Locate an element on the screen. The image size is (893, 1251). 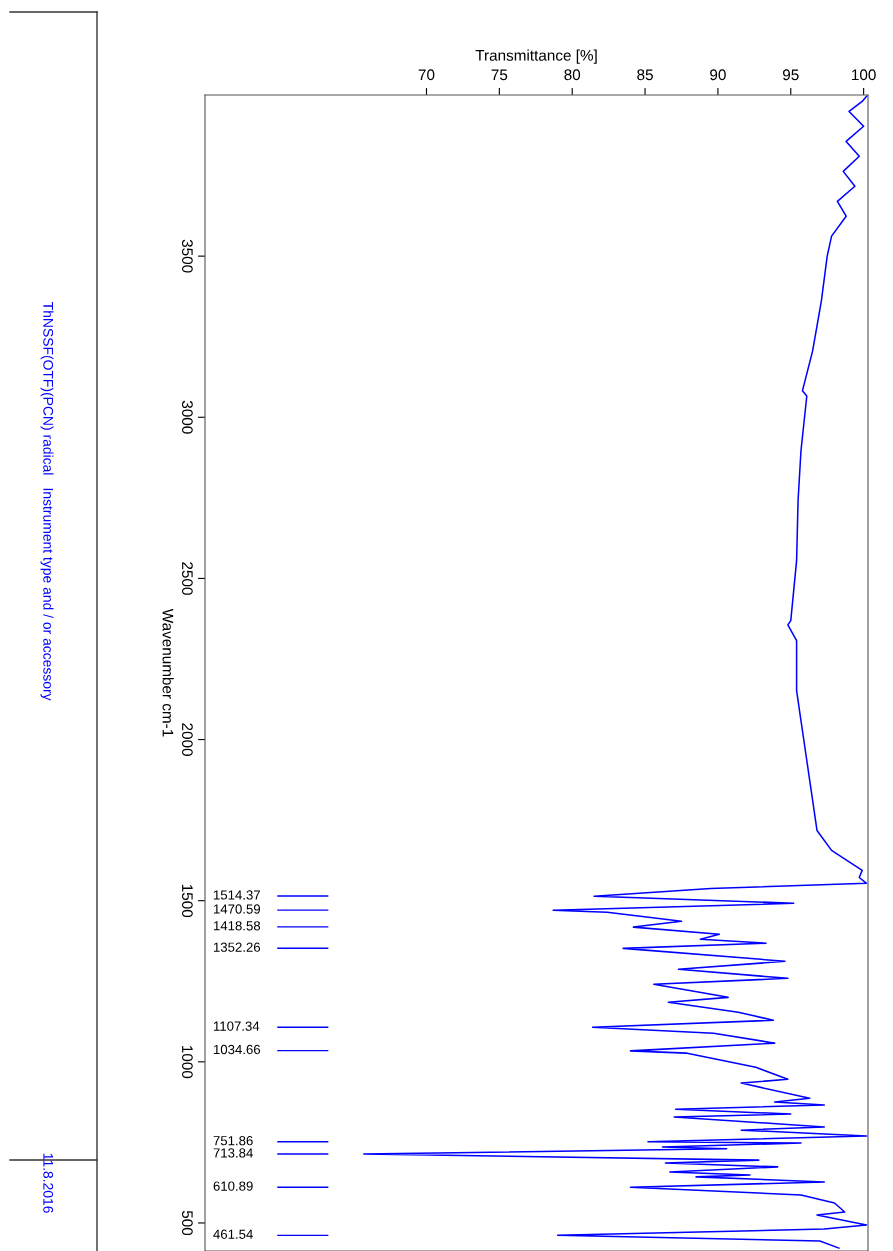
y-tick-label: 1000 is located at coordinates (187, 1062).